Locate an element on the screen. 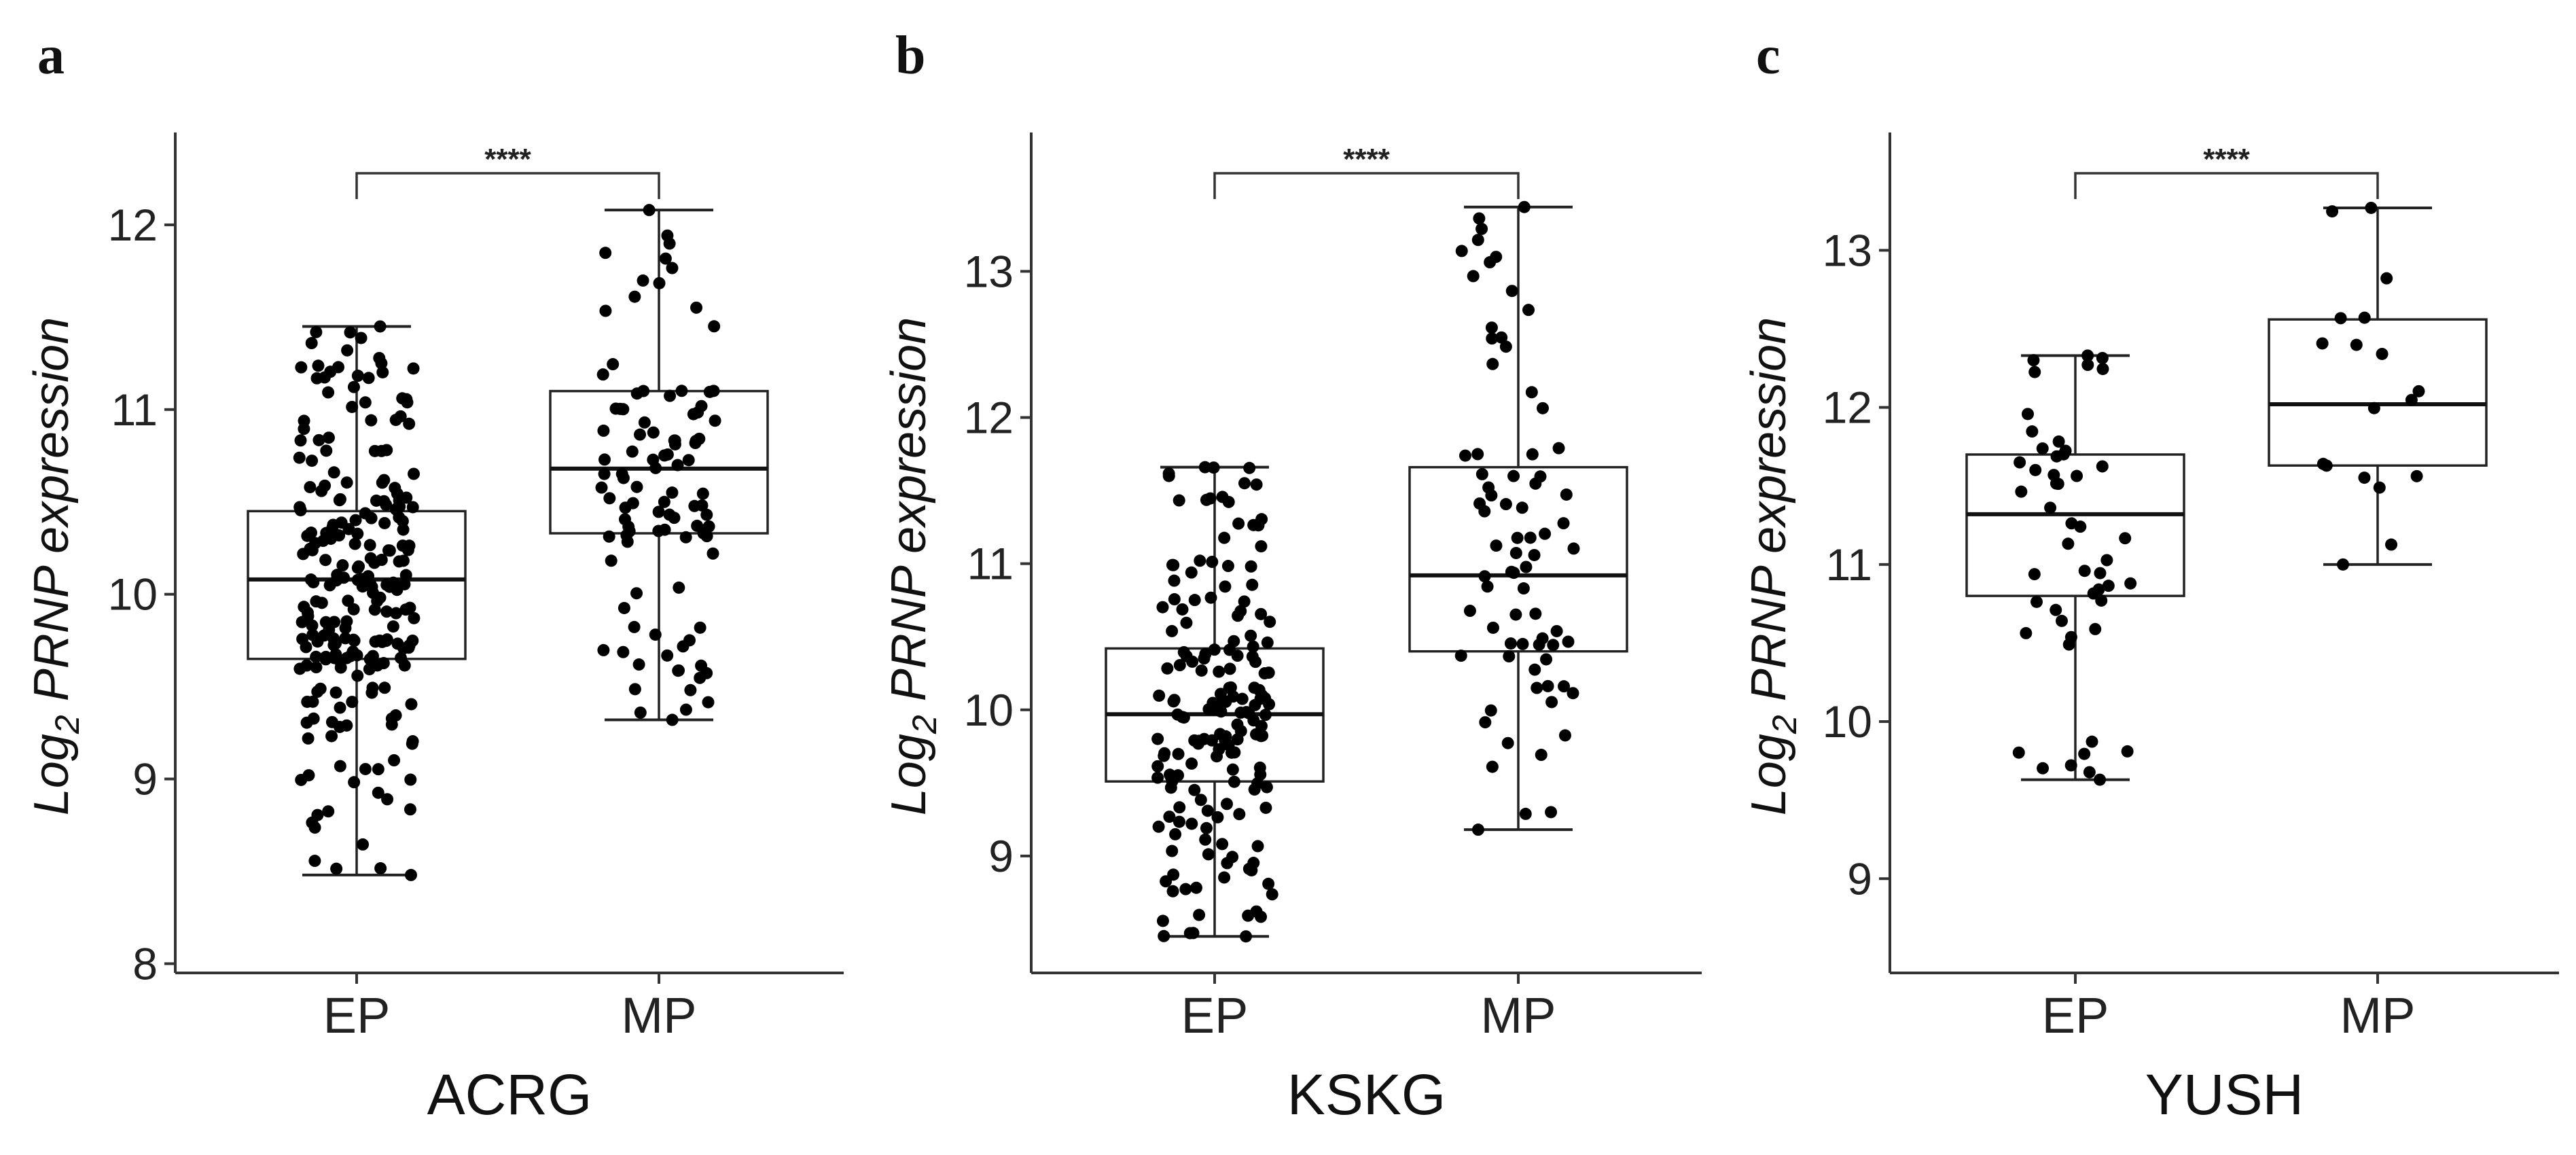  significance-bracket: **** is located at coordinates (508, 171).